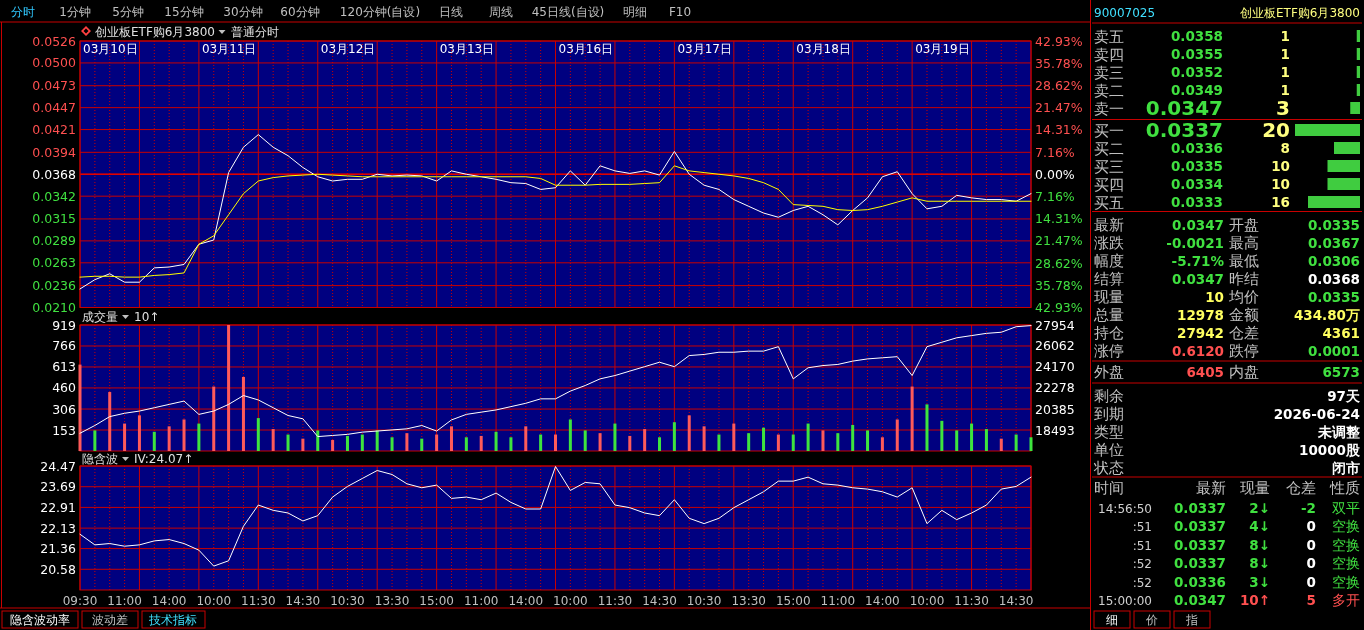 The width and height of the screenshot is (1364, 630). What do you see at coordinates (1059, 85) in the screenshot?
I see `y2-tick-label: 28.62%` at bounding box center [1059, 85].